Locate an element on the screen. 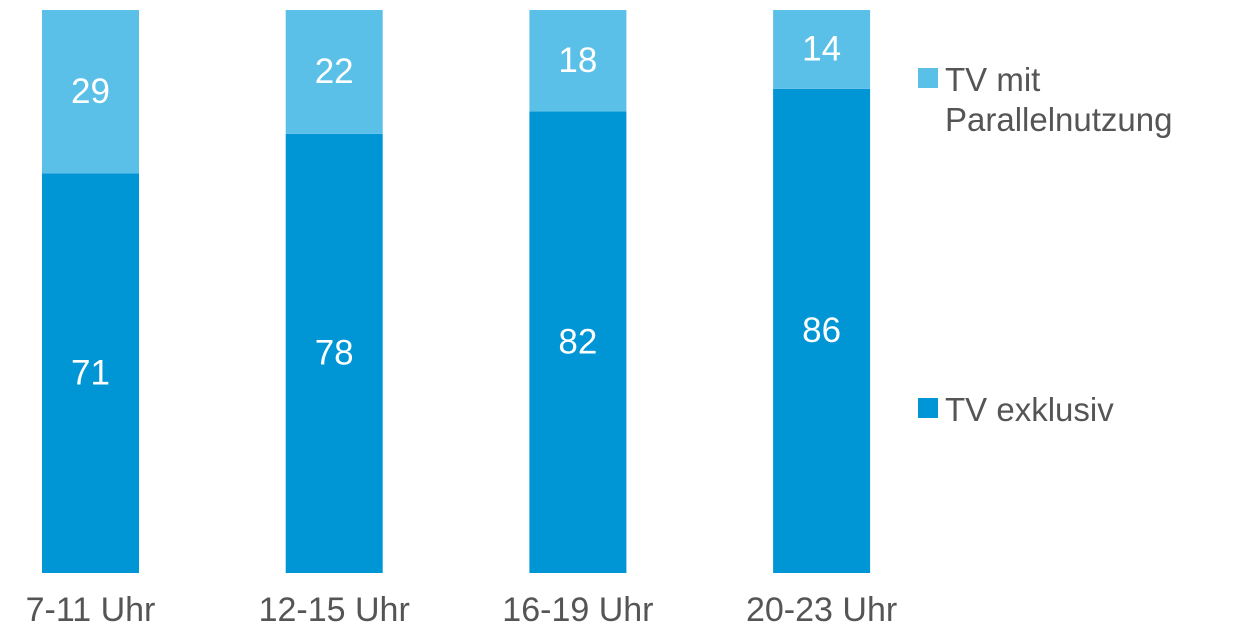 The height and width of the screenshot is (634, 1242). data-label: 82 is located at coordinates (577, 341).